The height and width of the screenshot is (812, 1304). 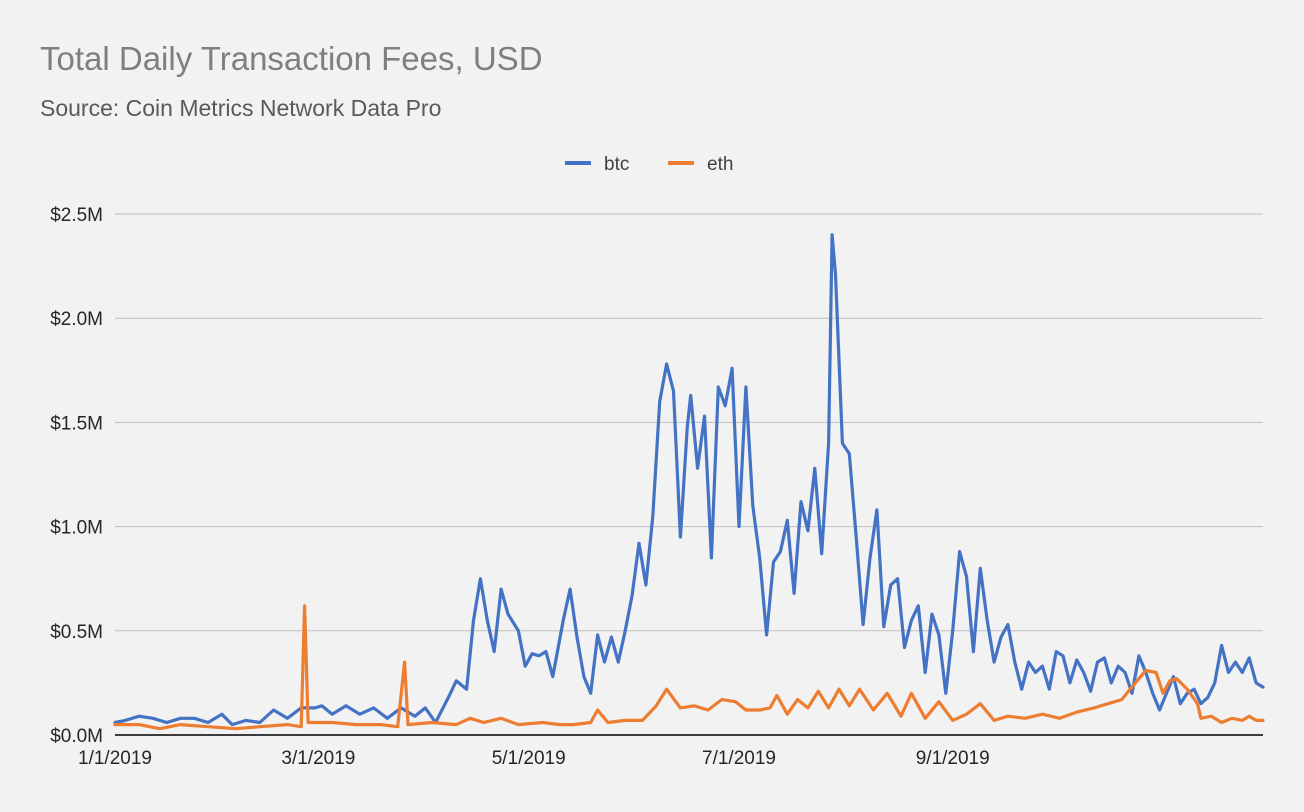 What do you see at coordinates (739, 758) in the screenshot?
I see `x-tick-label: 7/1/2019` at bounding box center [739, 758].